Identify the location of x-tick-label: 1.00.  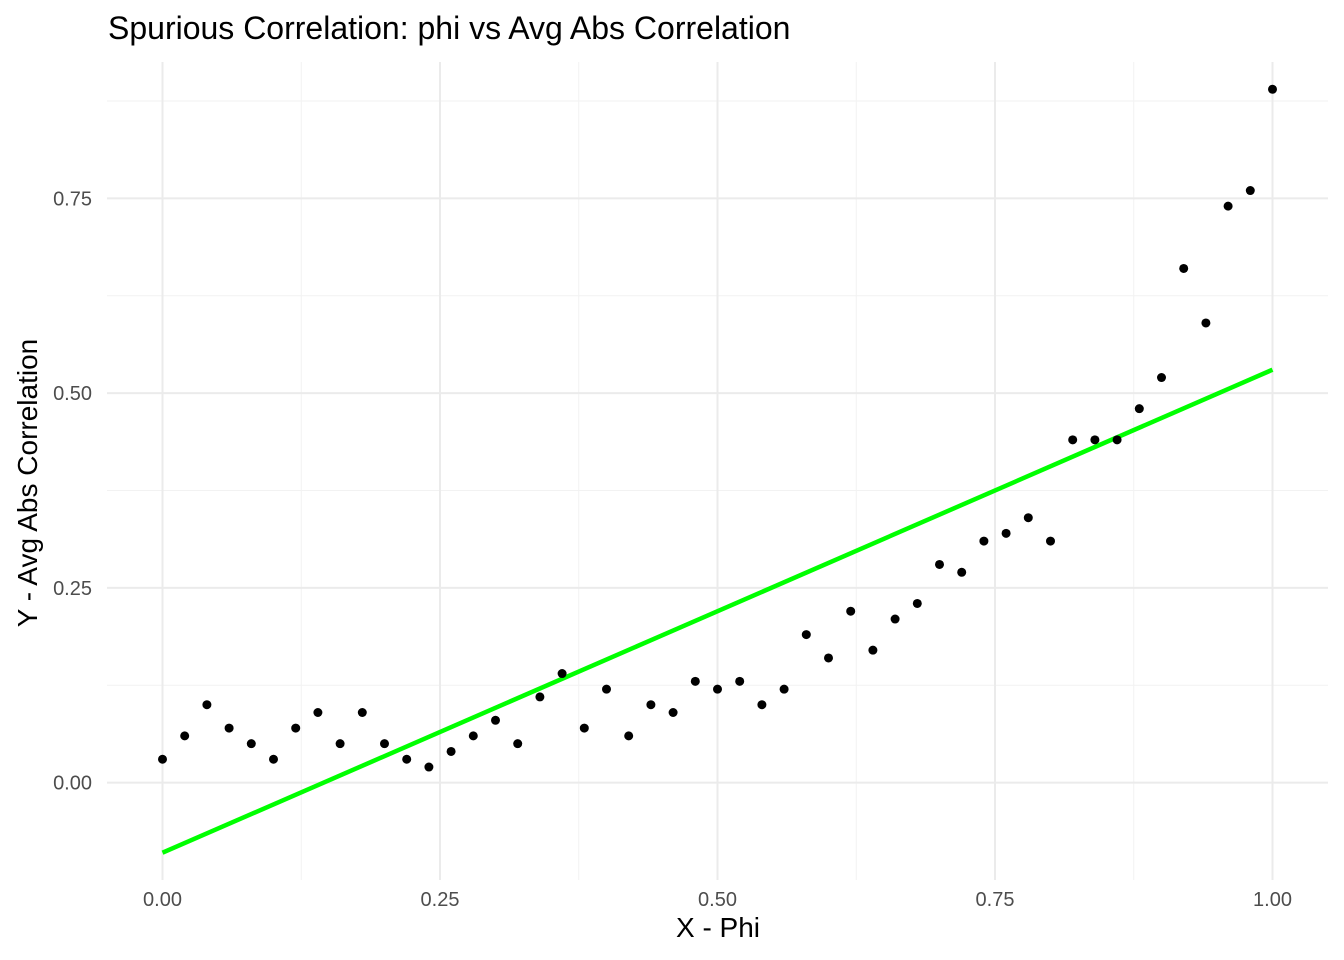
(1272, 900).